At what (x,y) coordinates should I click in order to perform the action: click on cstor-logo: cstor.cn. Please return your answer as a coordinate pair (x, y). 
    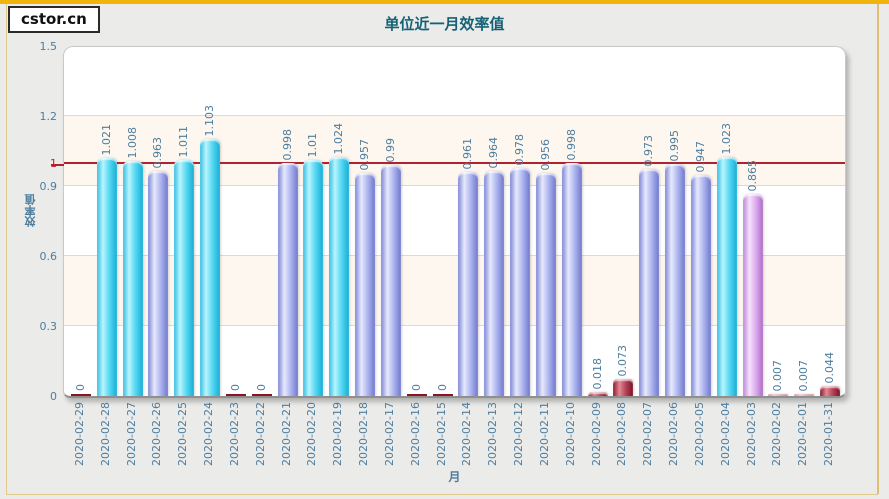
    Looking at the image, I should click on (54, 19).